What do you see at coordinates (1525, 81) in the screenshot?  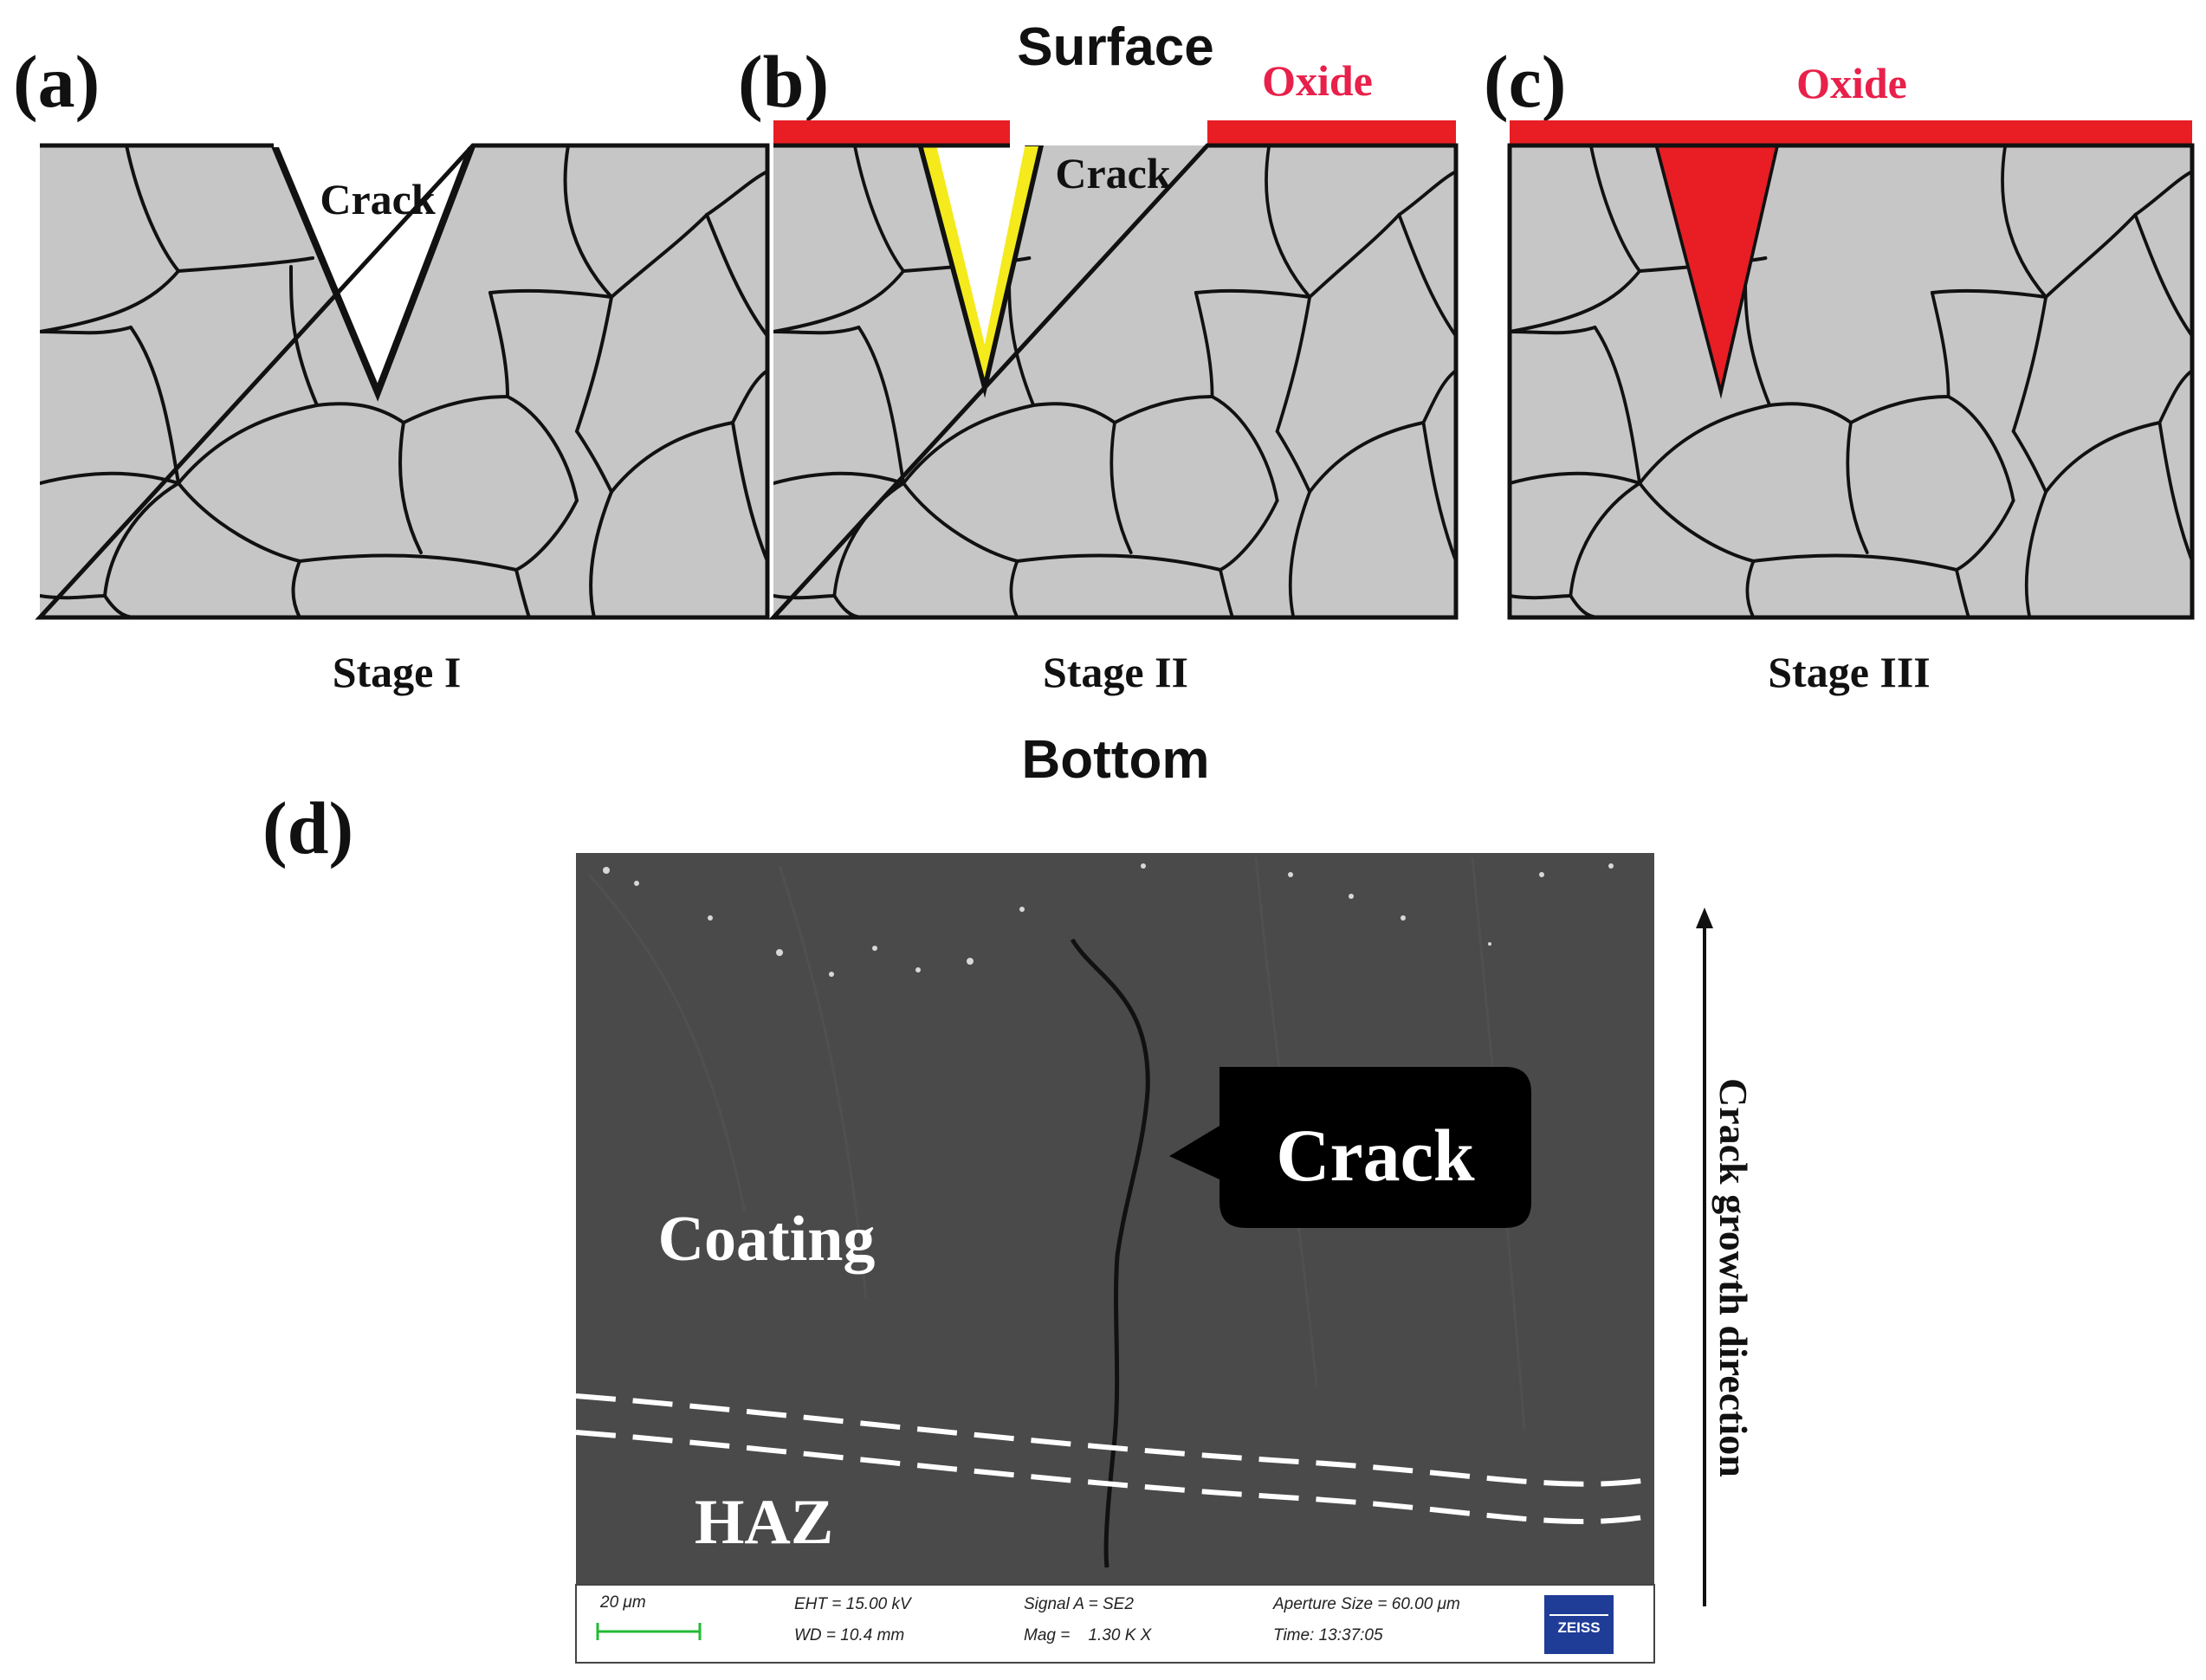 I see `panel-letter-c: (c)` at bounding box center [1525, 81].